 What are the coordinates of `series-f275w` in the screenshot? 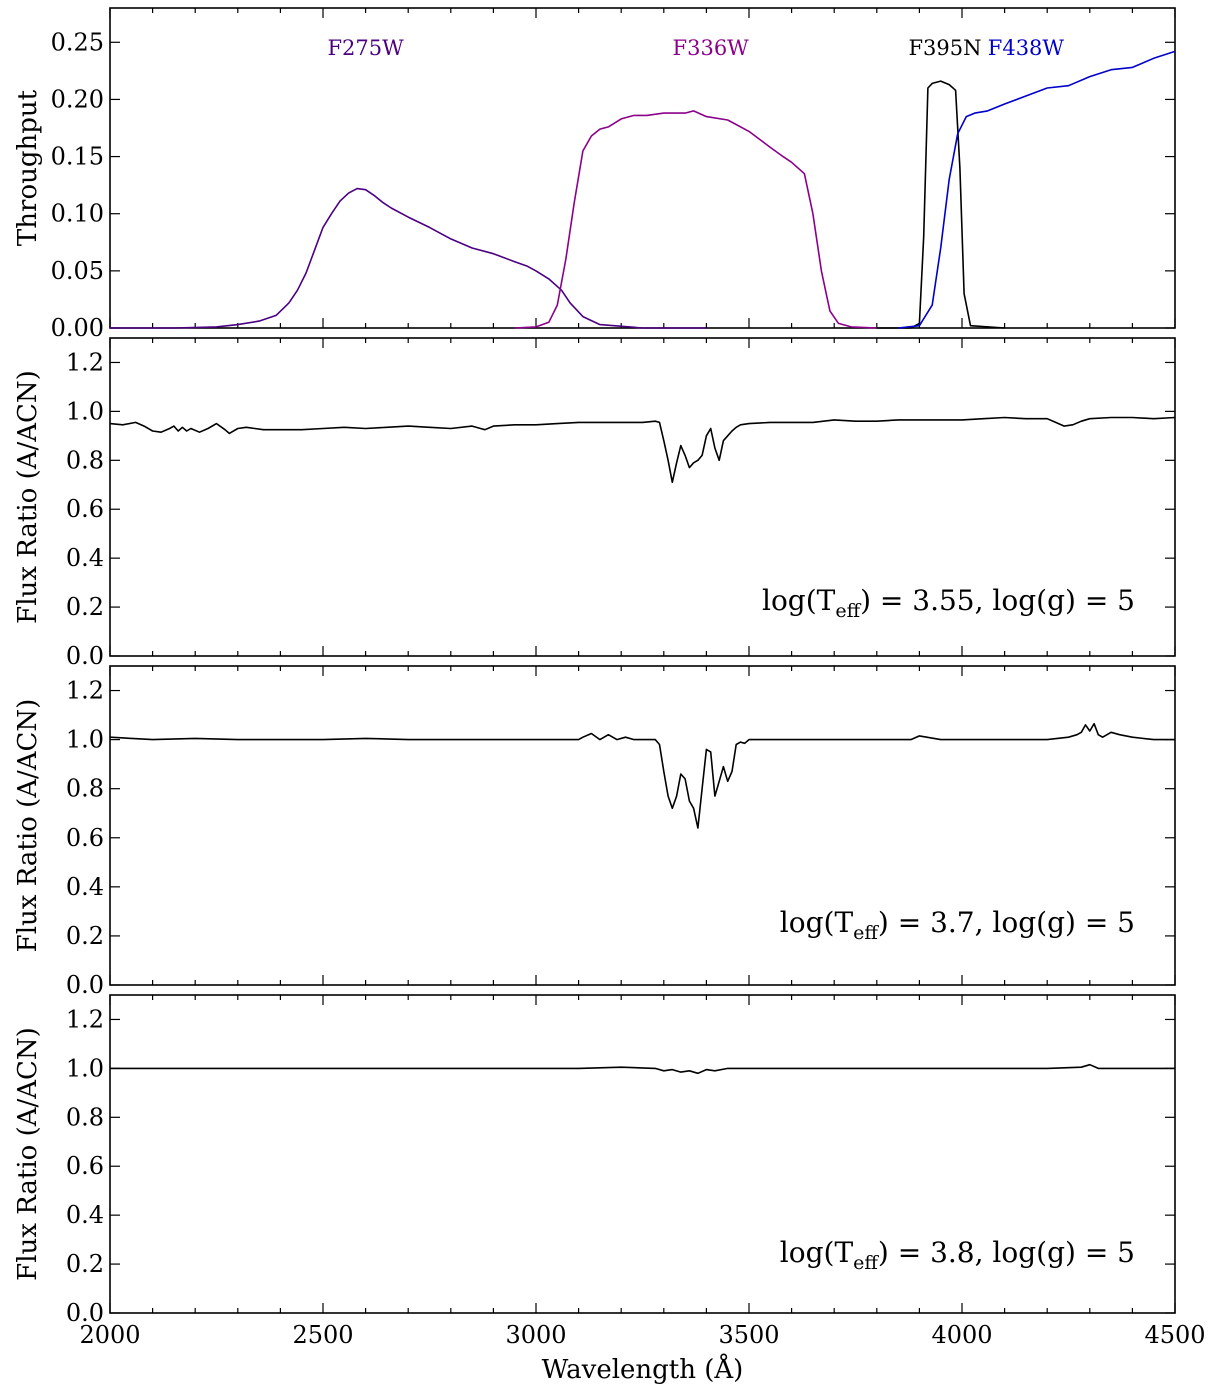 It's located at (408, 258).